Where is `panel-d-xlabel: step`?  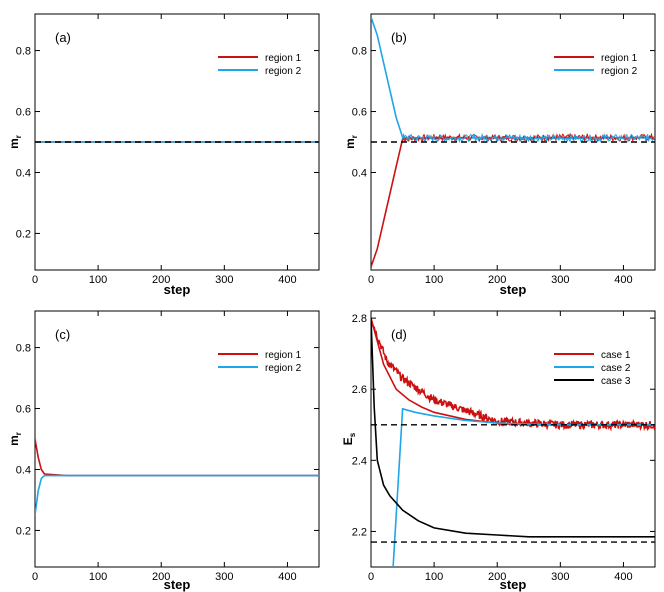 panel-d-xlabel: step is located at coordinates (513, 584).